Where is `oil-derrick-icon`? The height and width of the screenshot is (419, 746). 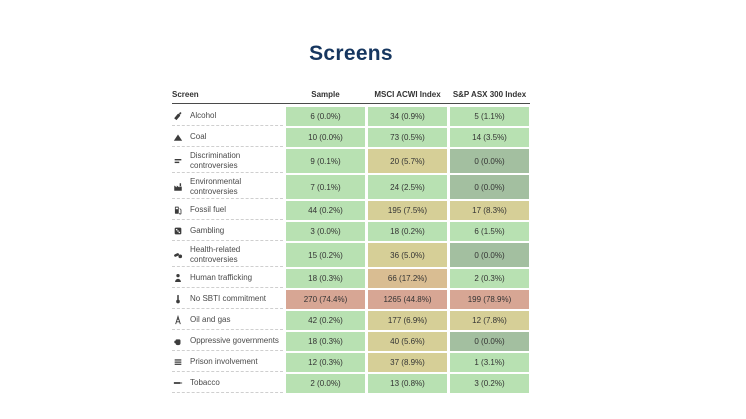 oil-derrick-icon is located at coordinates (177, 320).